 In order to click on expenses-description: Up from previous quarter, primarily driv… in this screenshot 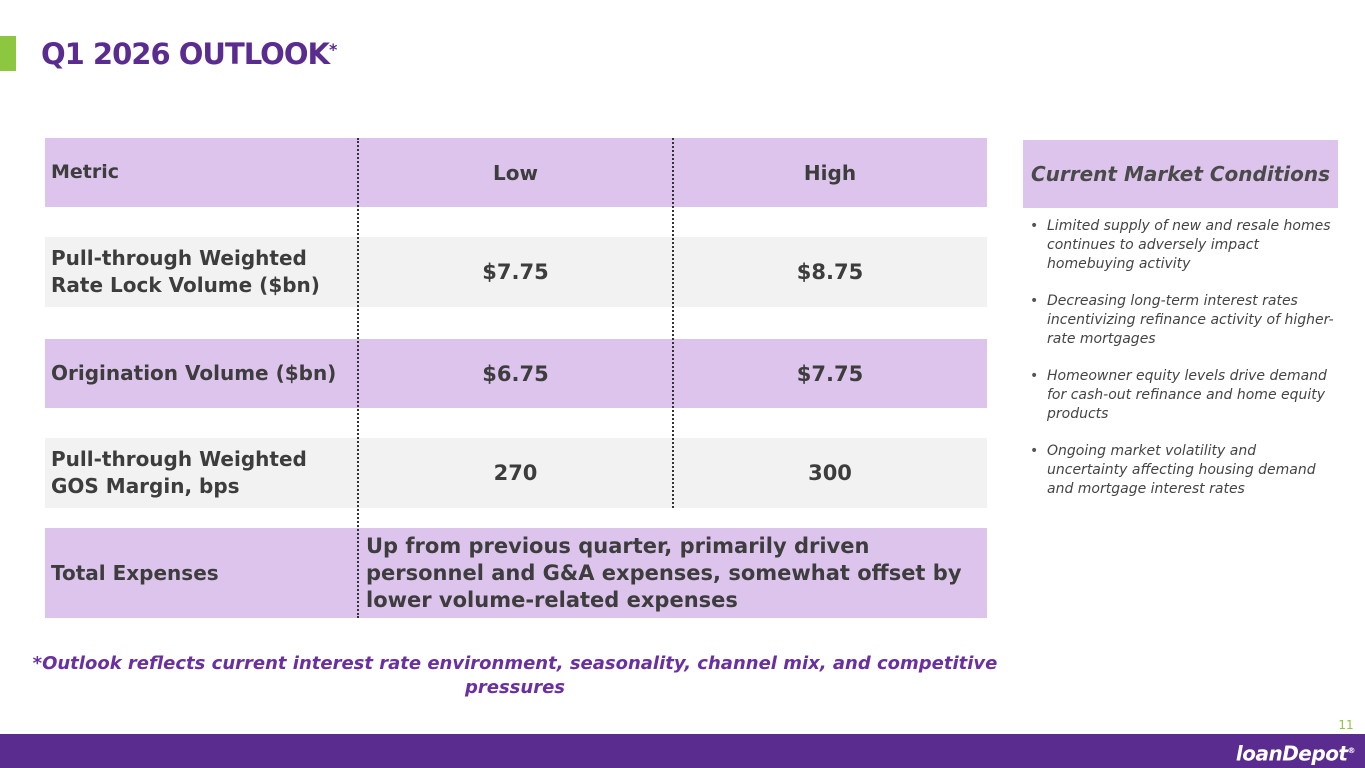, I will do `click(664, 572)`.